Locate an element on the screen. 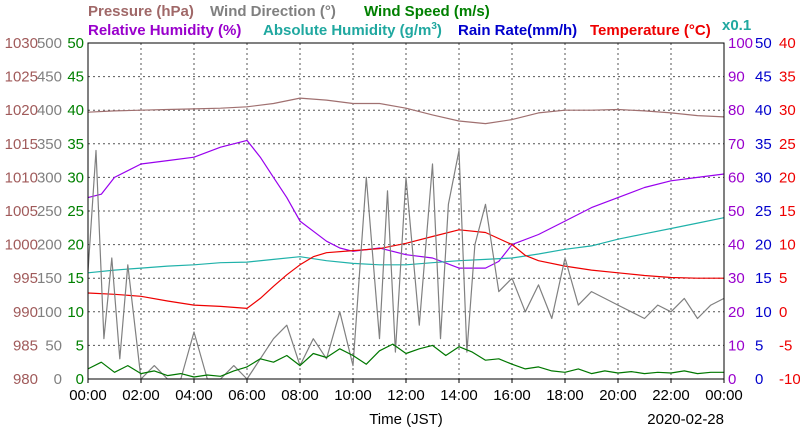  x-tick-label: 14:00 is located at coordinates (459, 395).